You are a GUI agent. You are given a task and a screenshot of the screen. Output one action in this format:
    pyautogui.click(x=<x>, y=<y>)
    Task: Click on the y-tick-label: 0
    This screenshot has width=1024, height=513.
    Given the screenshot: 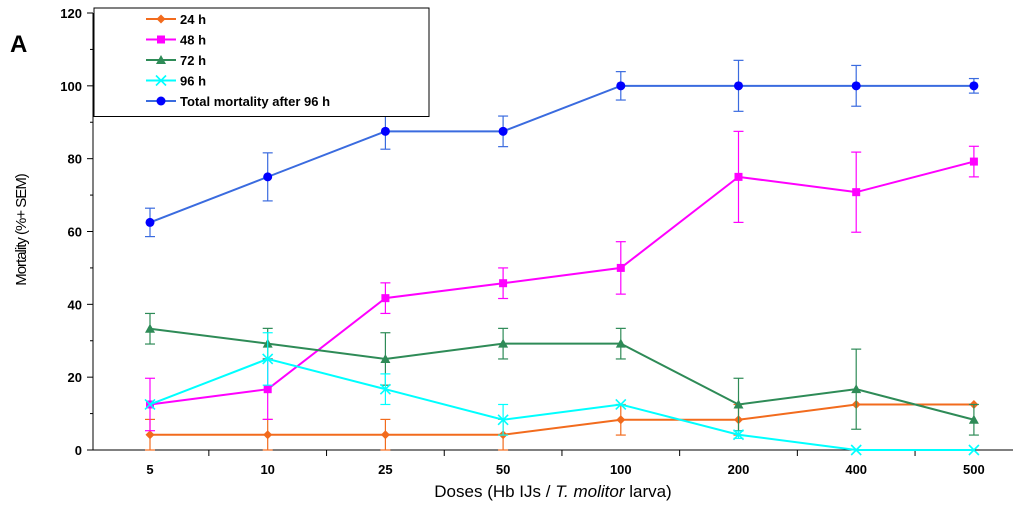 What is the action you would take?
    pyautogui.click(x=78, y=450)
    